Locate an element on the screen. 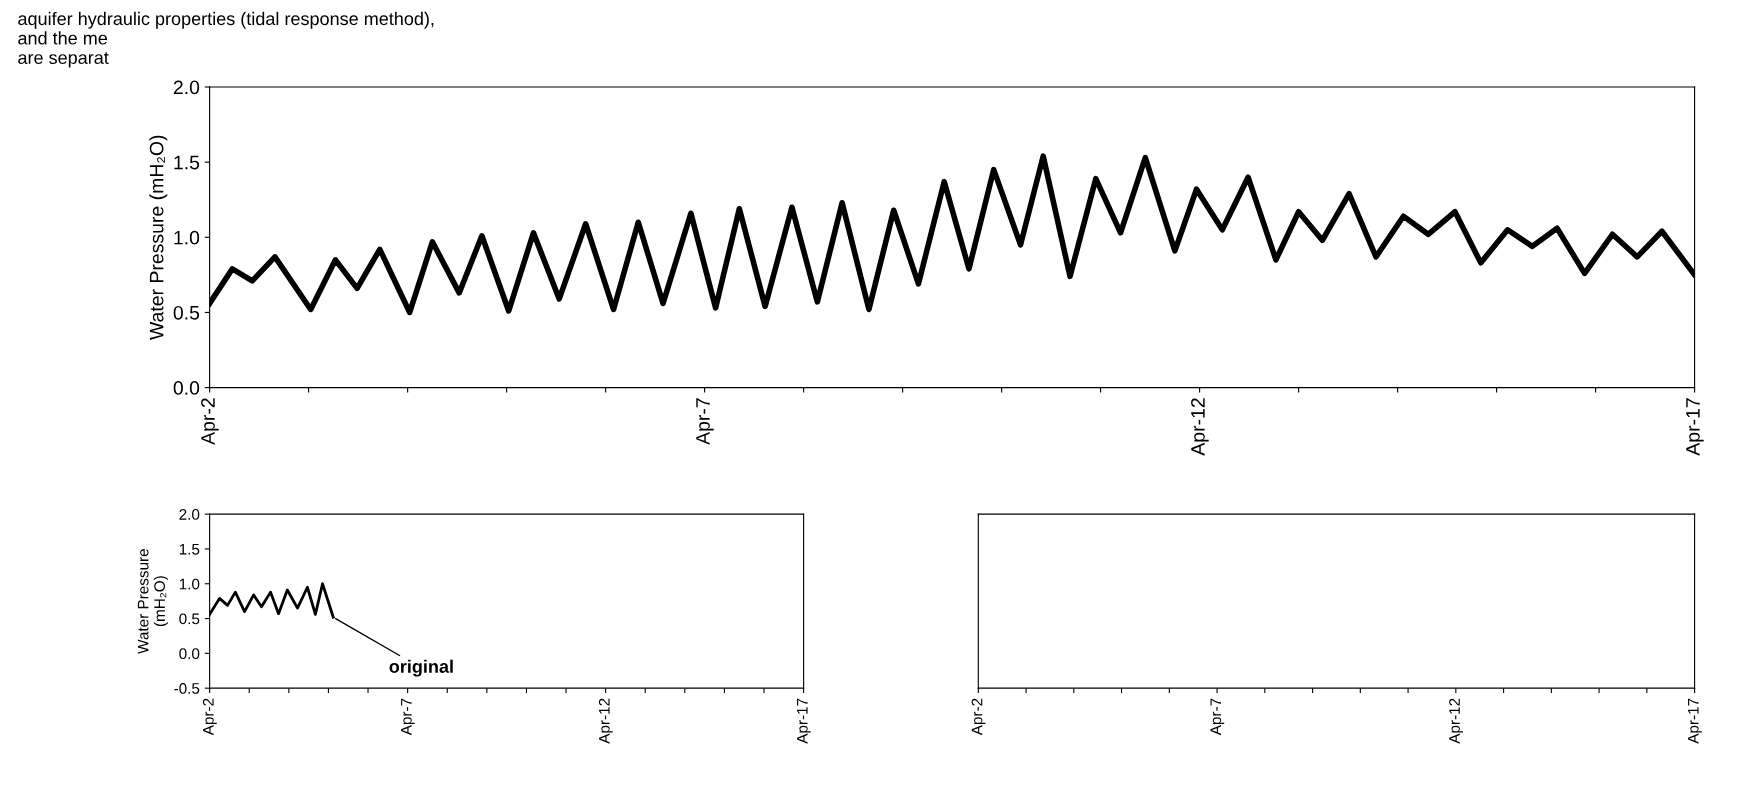  text: aquifer hydraulic properties (tidal response method), and the me are separat is located at coordinates (226, 39).